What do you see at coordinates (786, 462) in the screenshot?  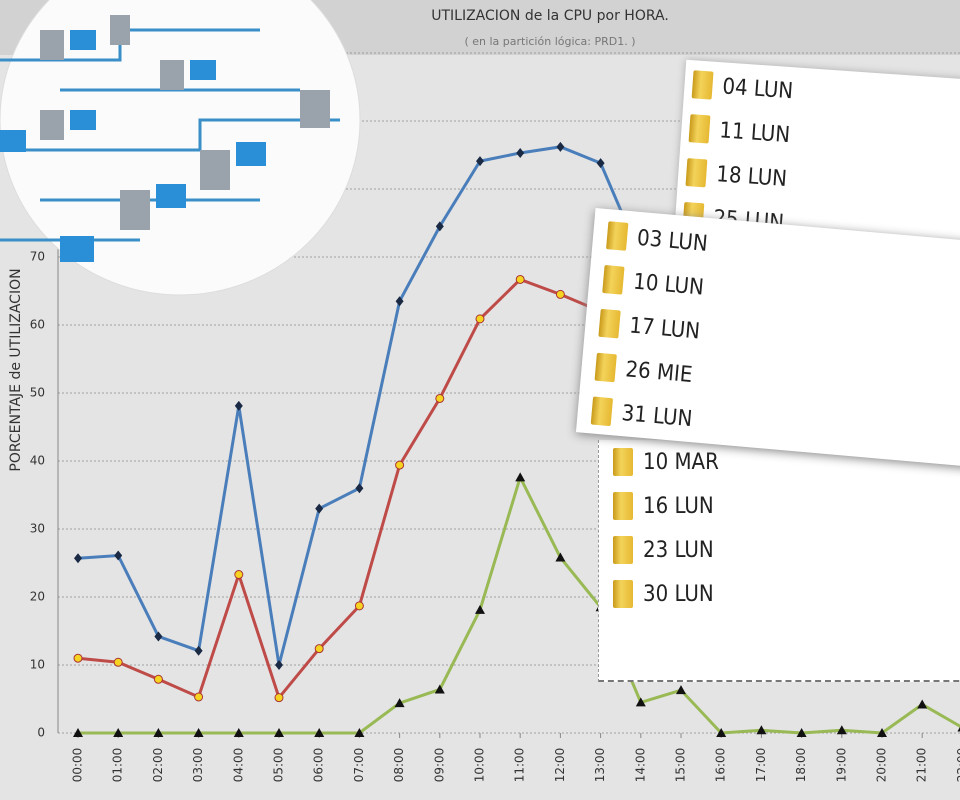 I see `folder-item: 10 MAR` at bounding box center [786, 462].